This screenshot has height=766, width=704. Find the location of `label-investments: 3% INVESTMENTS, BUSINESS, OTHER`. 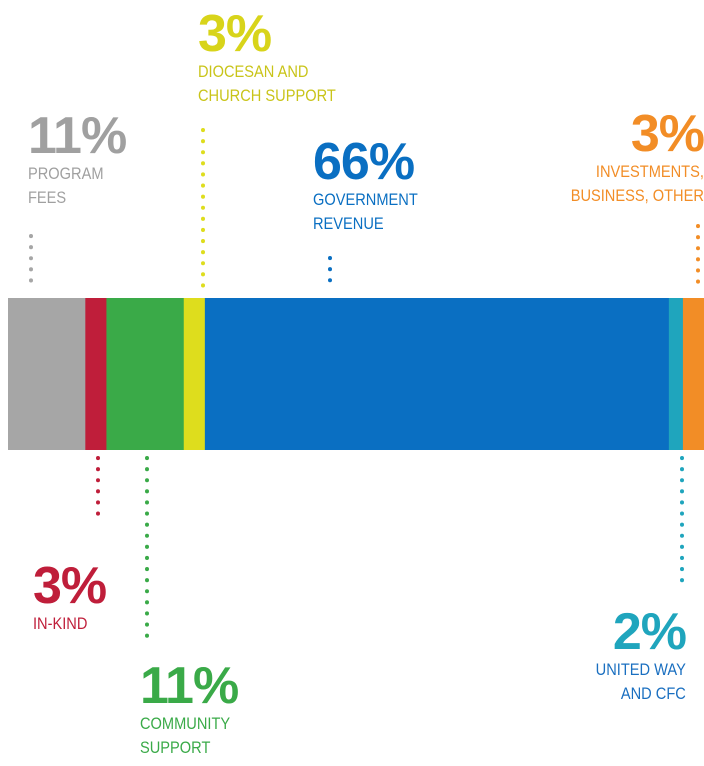

label-investments: 3% INVESTMENTS, BUSINESS, OTHER is located at coordinates (626, 158).